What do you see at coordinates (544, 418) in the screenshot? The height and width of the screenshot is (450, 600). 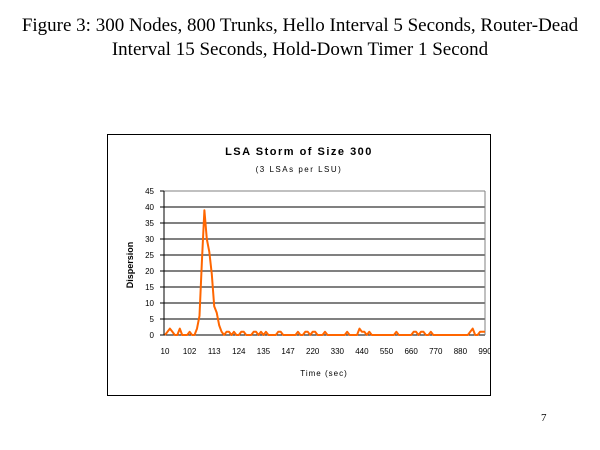 I see `page-number: 7` at bounding box center [544, 418].